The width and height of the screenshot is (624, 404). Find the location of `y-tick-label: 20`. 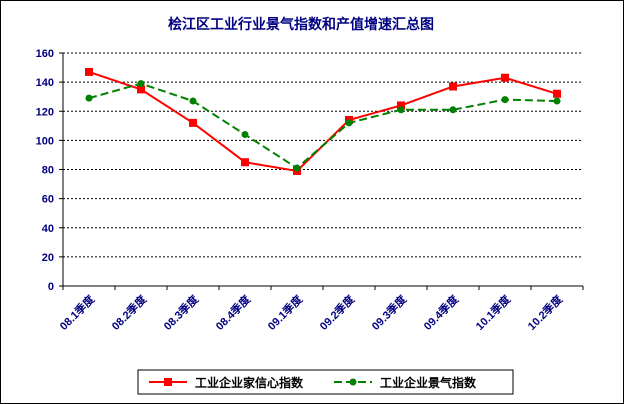

y-tick-label: 20 is located at coordinates (48, 258).